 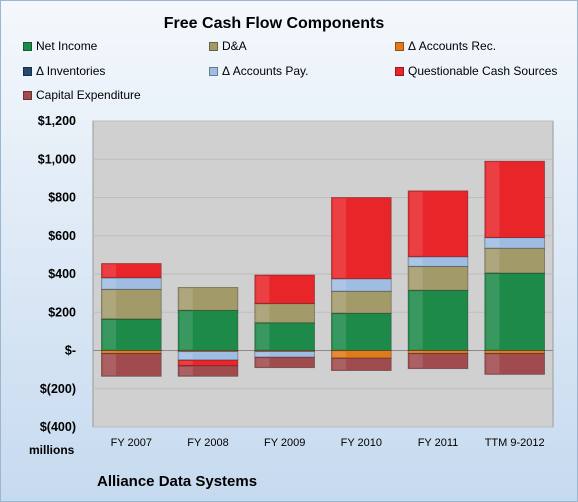 I want to click on legend-label: Δ Inventories, so click(x=71, y=71).